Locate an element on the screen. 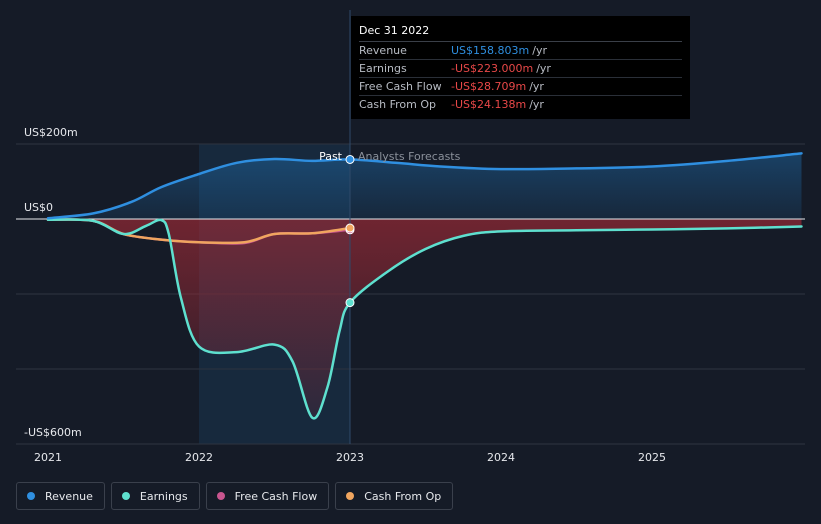  legend-item-earnings: Earnings is located at coordinates (155, 496).